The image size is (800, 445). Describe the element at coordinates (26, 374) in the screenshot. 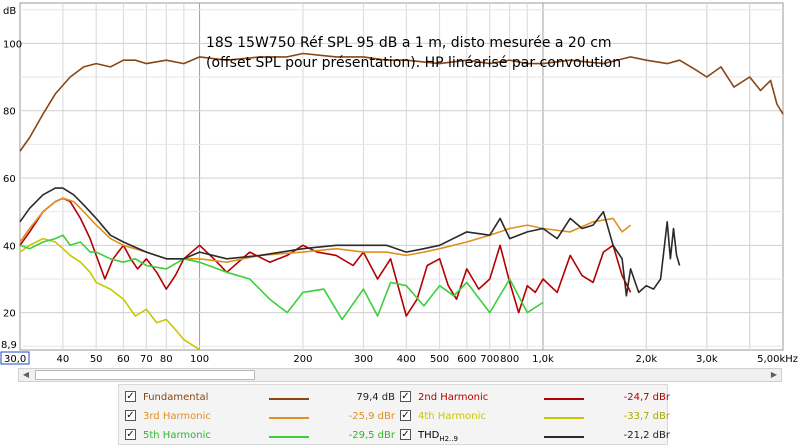

I see `scroll-left-arrow-icon: ◀` at that location.